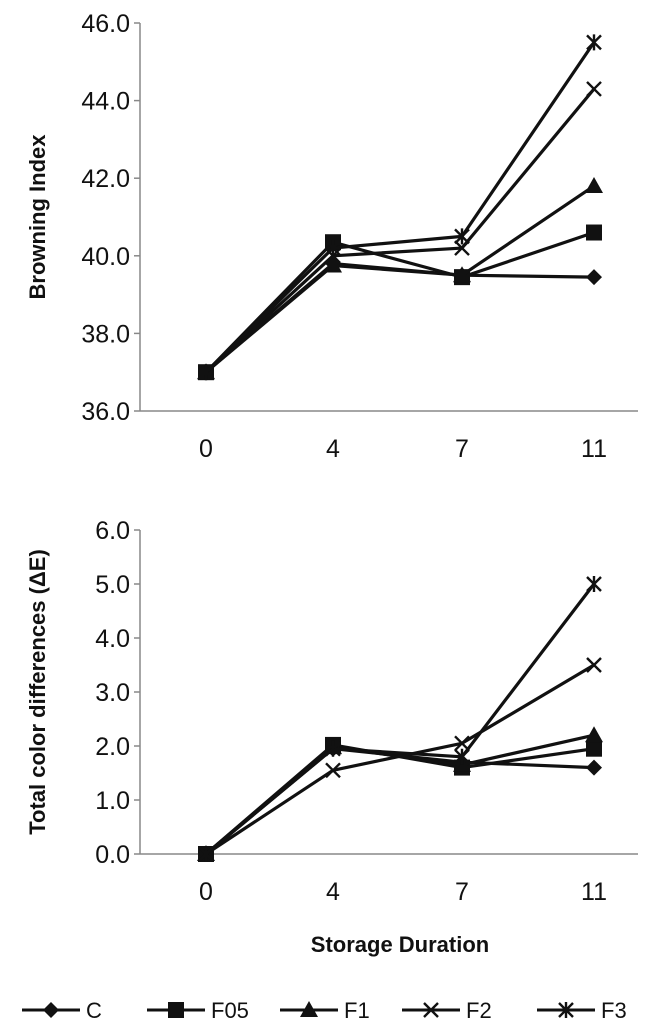 The width and height of the screenshot is (660, 1033). I want to click on color-diff-f05-point, so click(594, 748).